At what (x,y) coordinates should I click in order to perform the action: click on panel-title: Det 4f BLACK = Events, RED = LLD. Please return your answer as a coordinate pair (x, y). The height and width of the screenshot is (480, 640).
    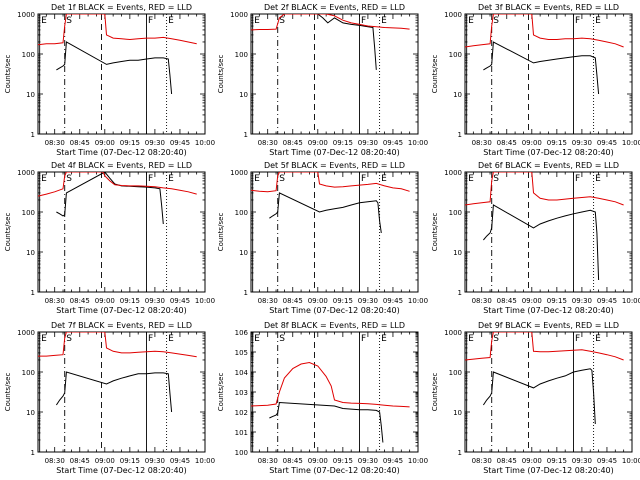
    Looking at the image, I should click on (121, 165).